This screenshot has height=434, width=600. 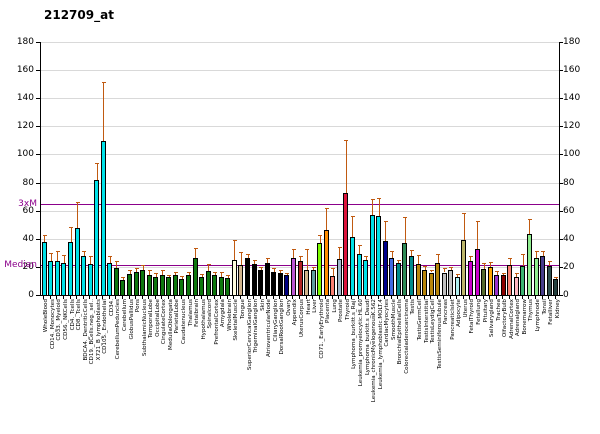 What do you see at coordinates (451, 282) in the screenshot?
I see `bar-PancreaticIslet` at bounding box center [451, 282].